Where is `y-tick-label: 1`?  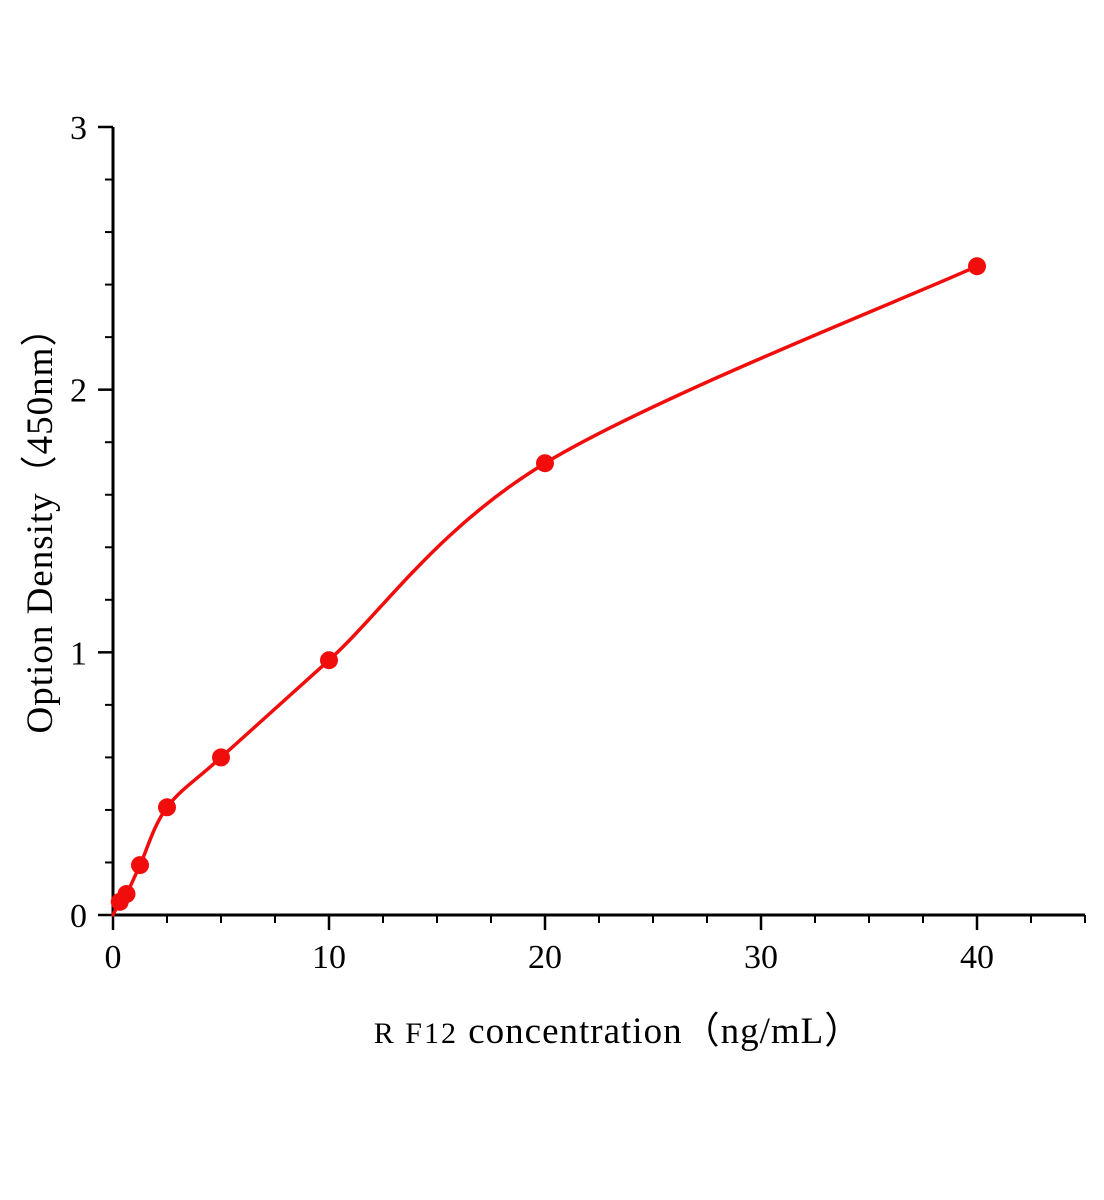
y-tick-label: 1 is located at coordinates (78, 653).